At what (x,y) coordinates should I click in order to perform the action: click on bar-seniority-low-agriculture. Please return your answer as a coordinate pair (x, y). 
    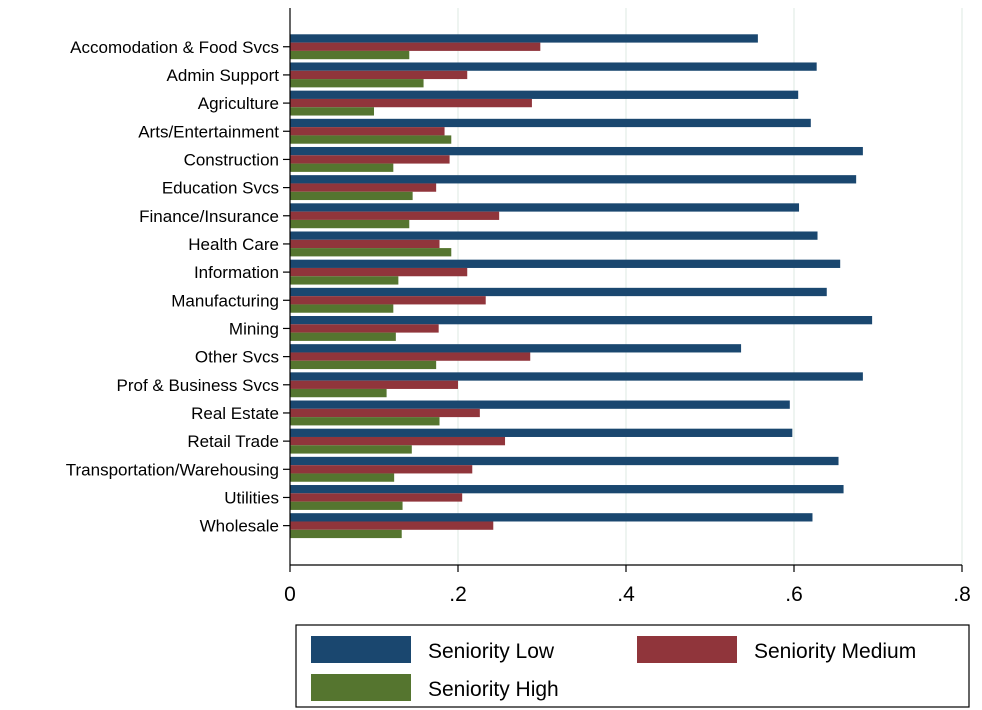
    Looking at the image, I should click on (544, 94).